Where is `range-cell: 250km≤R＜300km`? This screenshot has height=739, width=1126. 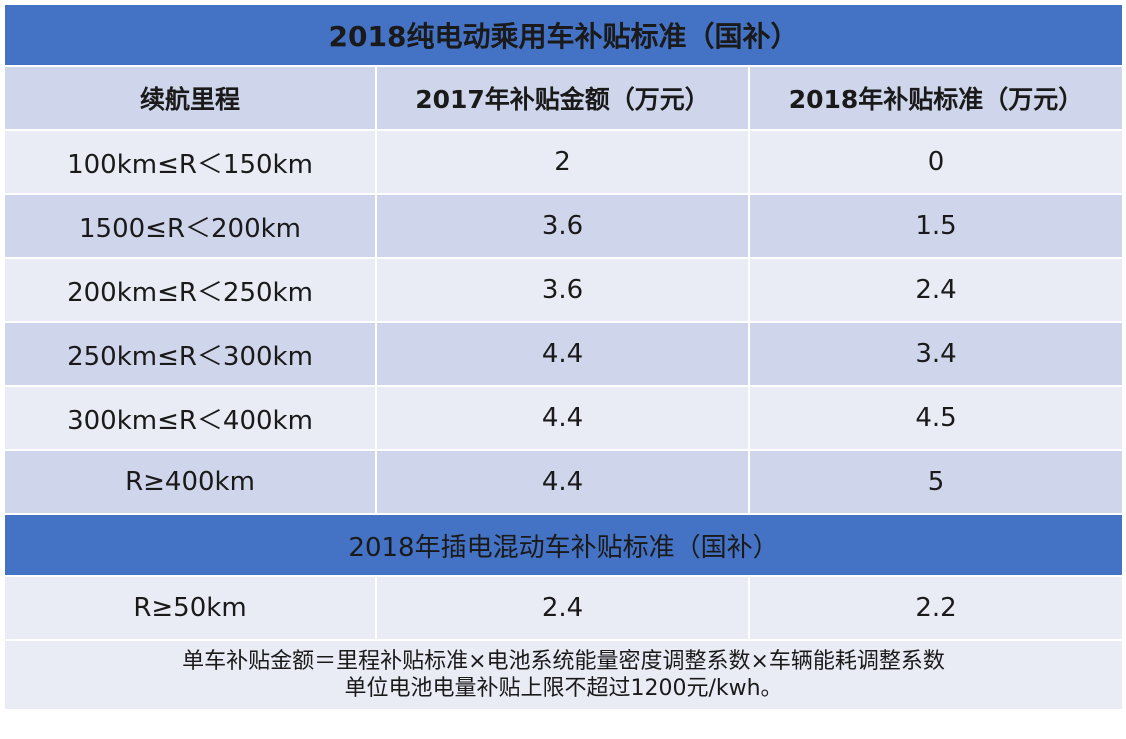
range-cell: 250km≤R＜300km is located at coordinates (190, 354).